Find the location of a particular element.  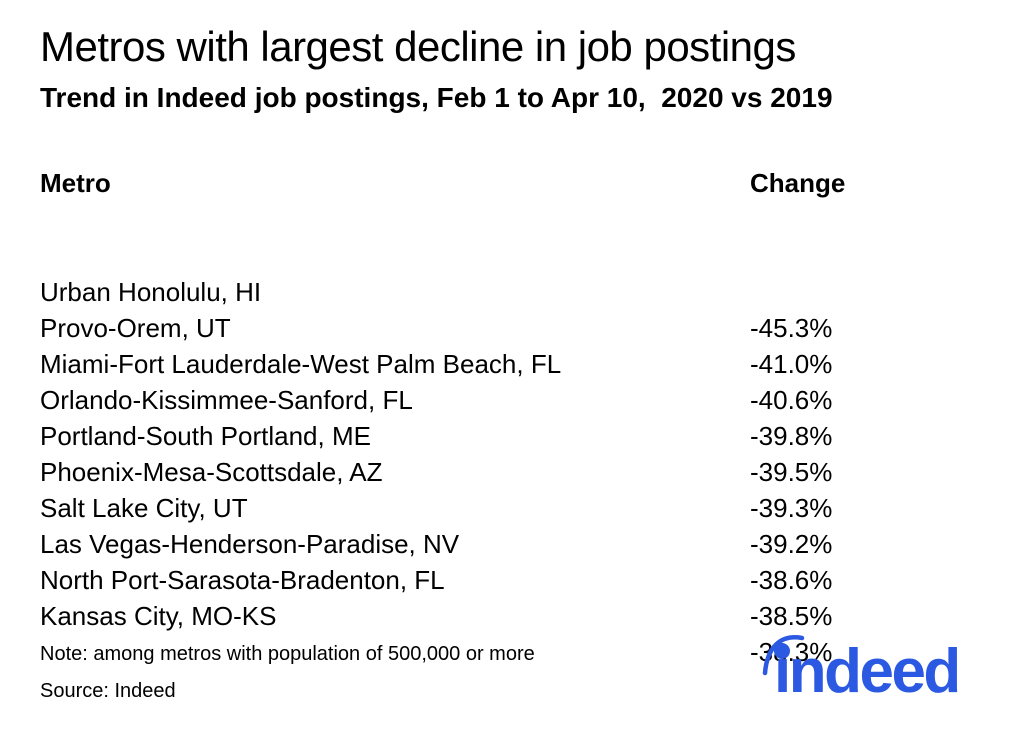

metro-name: Salt Lake City, UT is located at coordinates (144, 508).